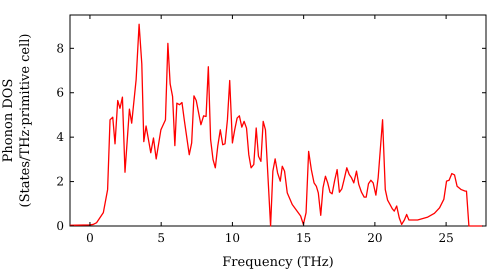 This screenshot has width=500, height=280. I want to click on x-tick-label: 5, so click(161, 238).